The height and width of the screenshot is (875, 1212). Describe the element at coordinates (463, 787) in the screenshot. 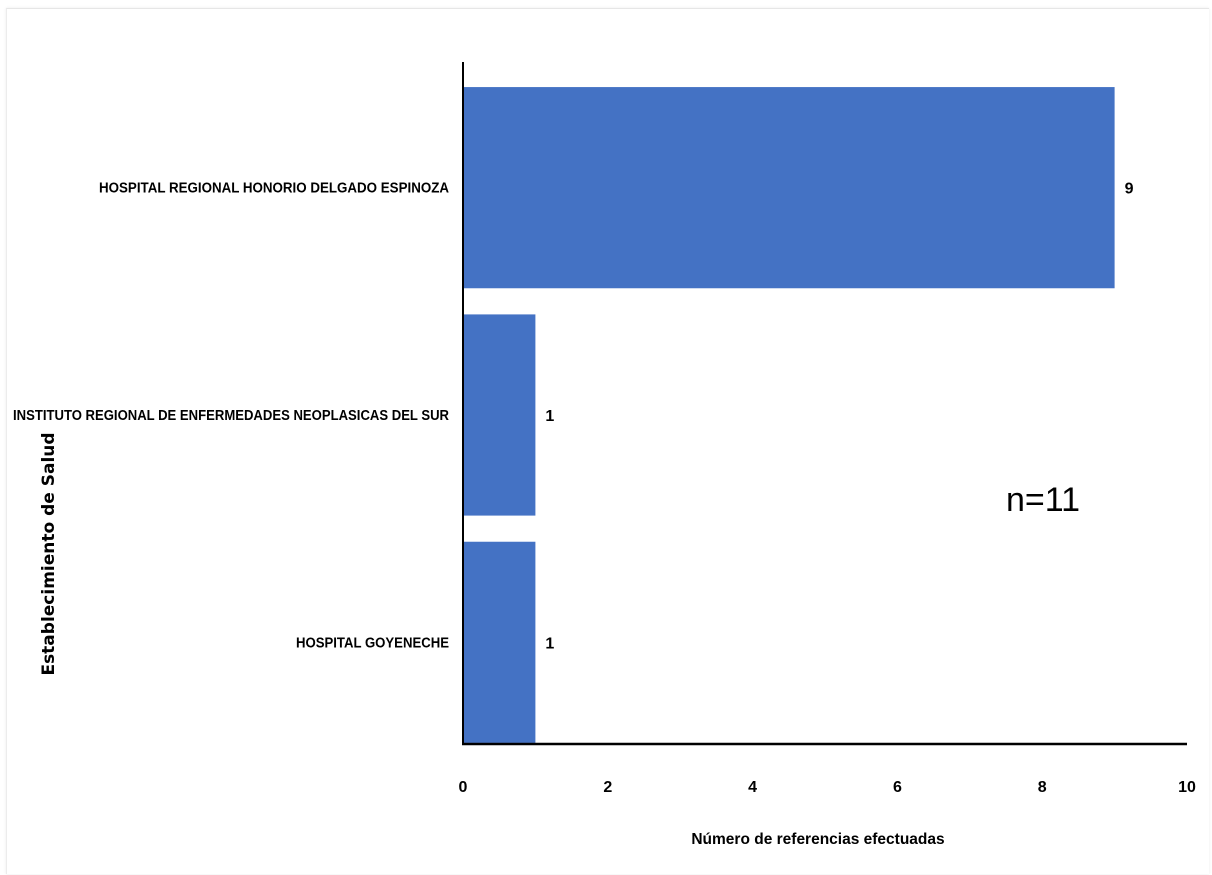

I see `x-tick-label-0: 0` at that location.